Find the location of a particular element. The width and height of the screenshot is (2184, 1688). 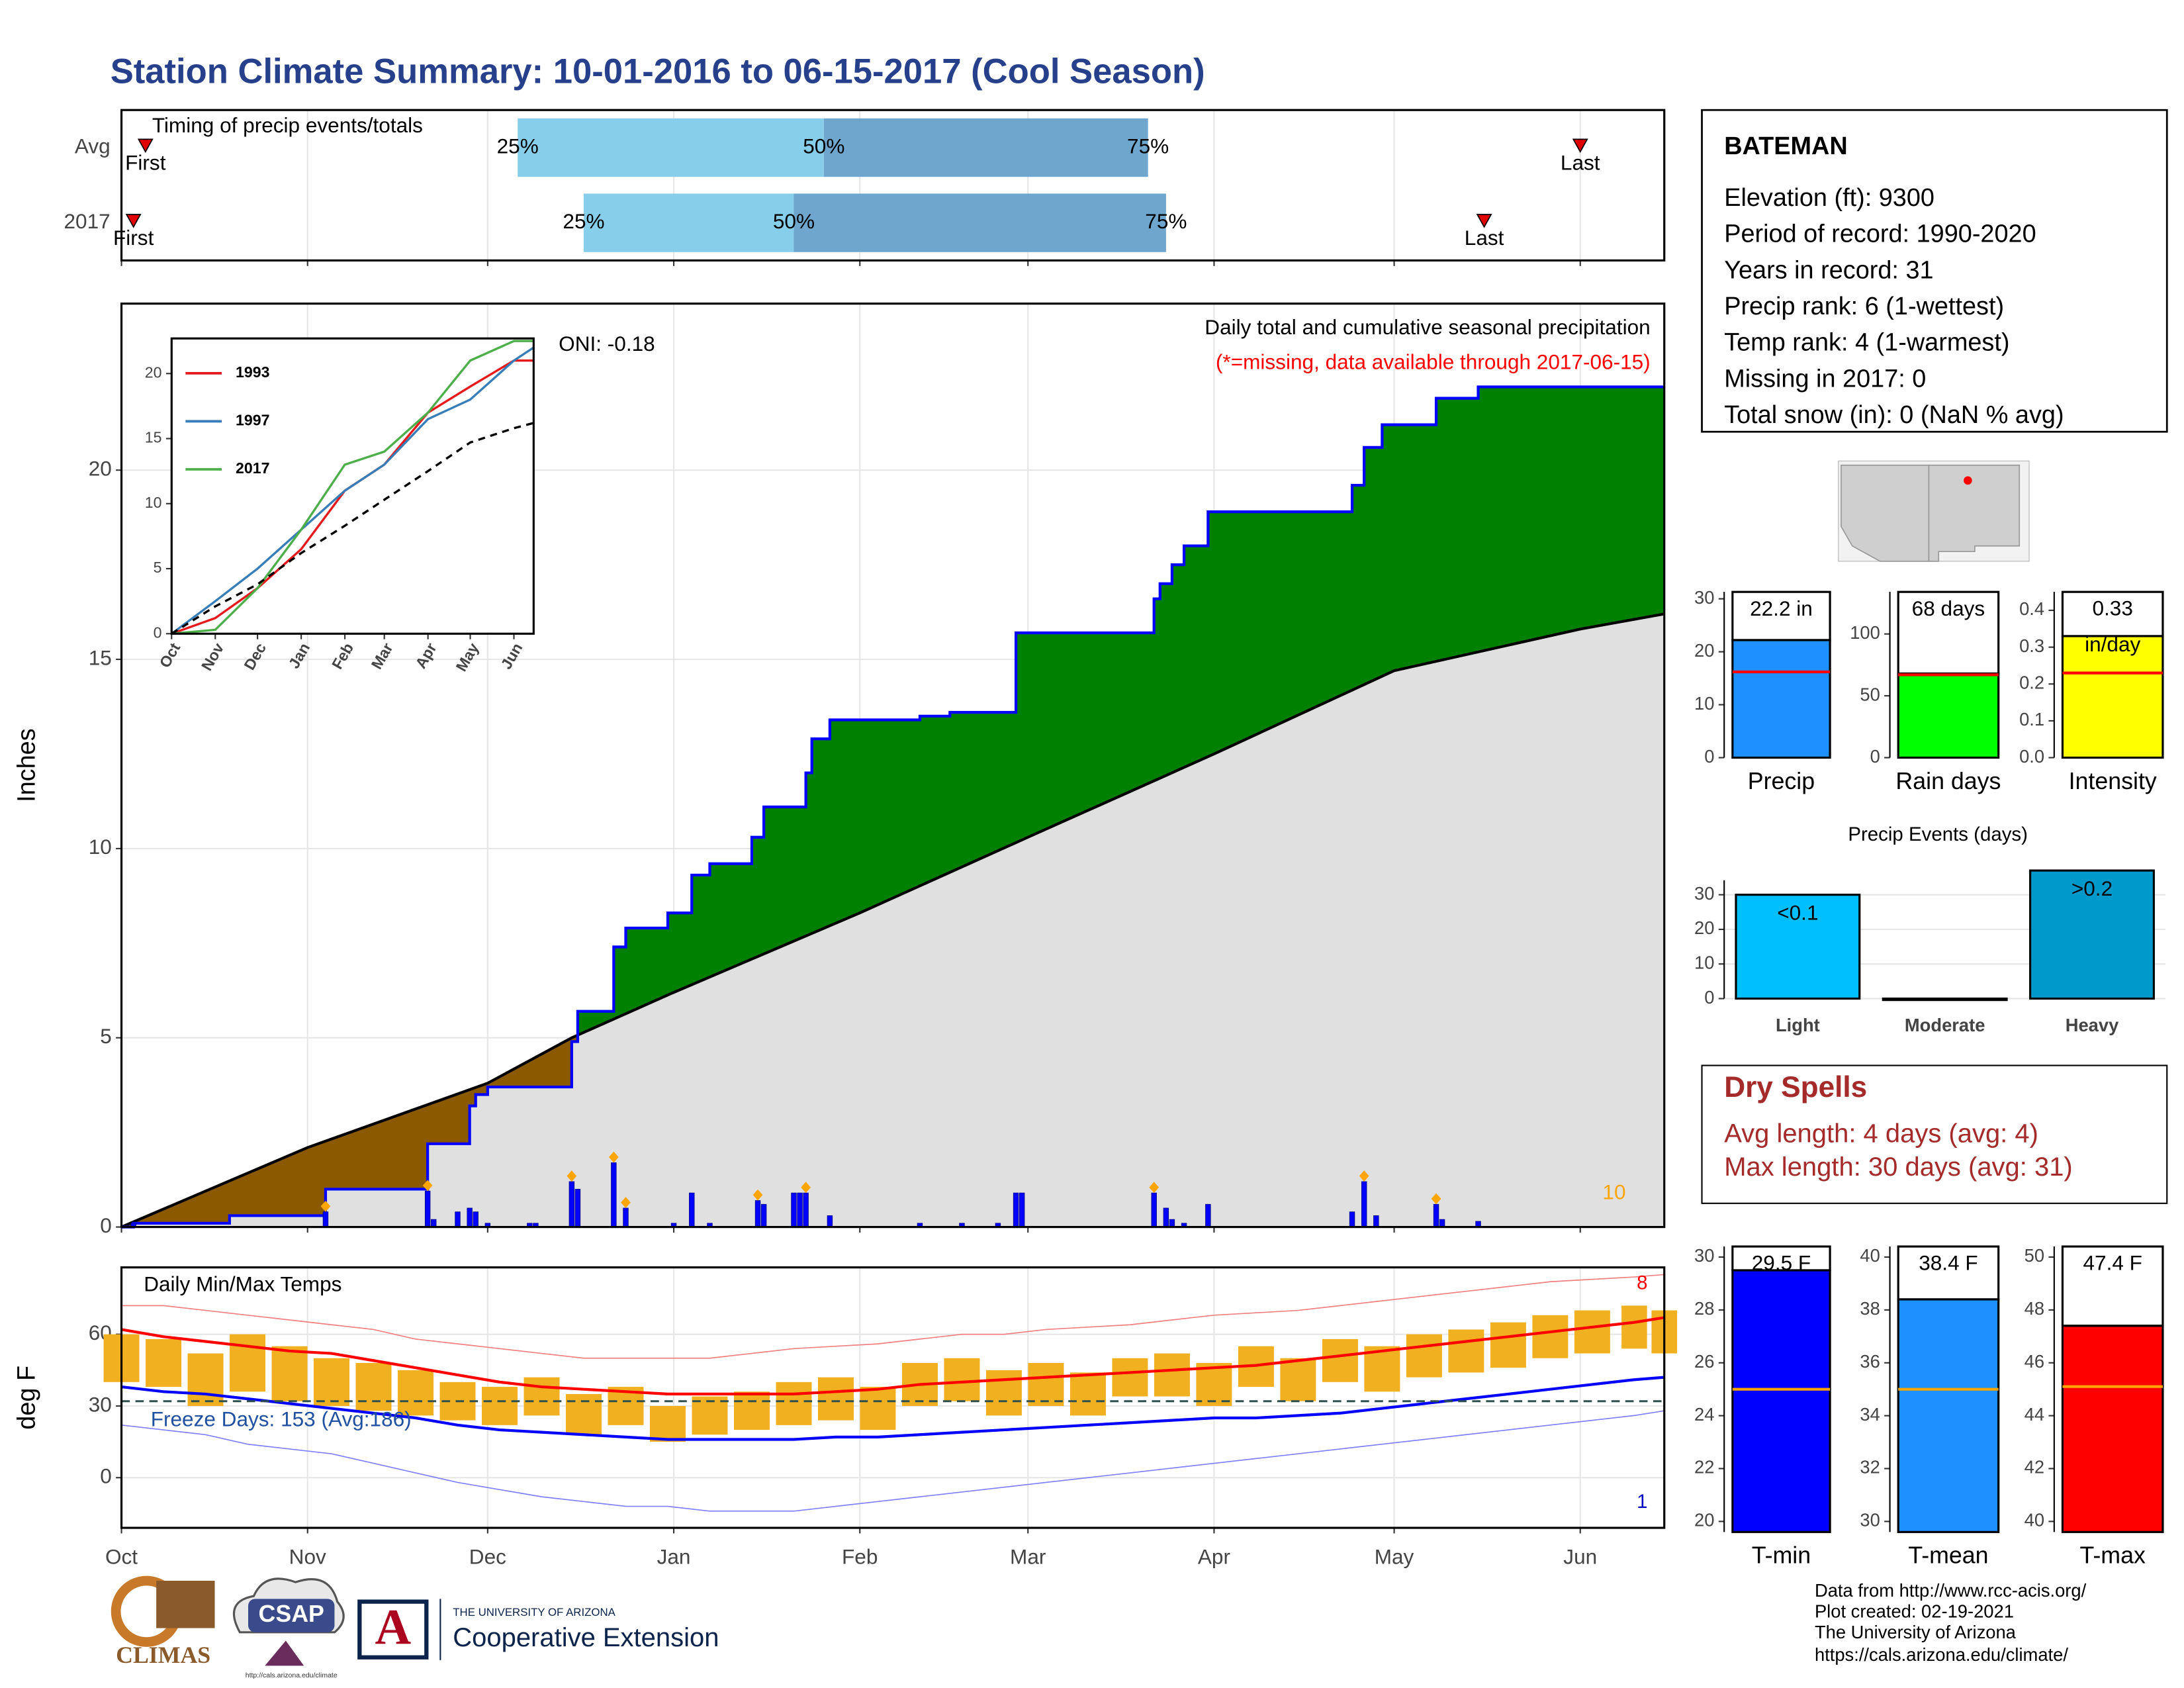

x-tick-label: Feb is located at coordinates (860, 1557).